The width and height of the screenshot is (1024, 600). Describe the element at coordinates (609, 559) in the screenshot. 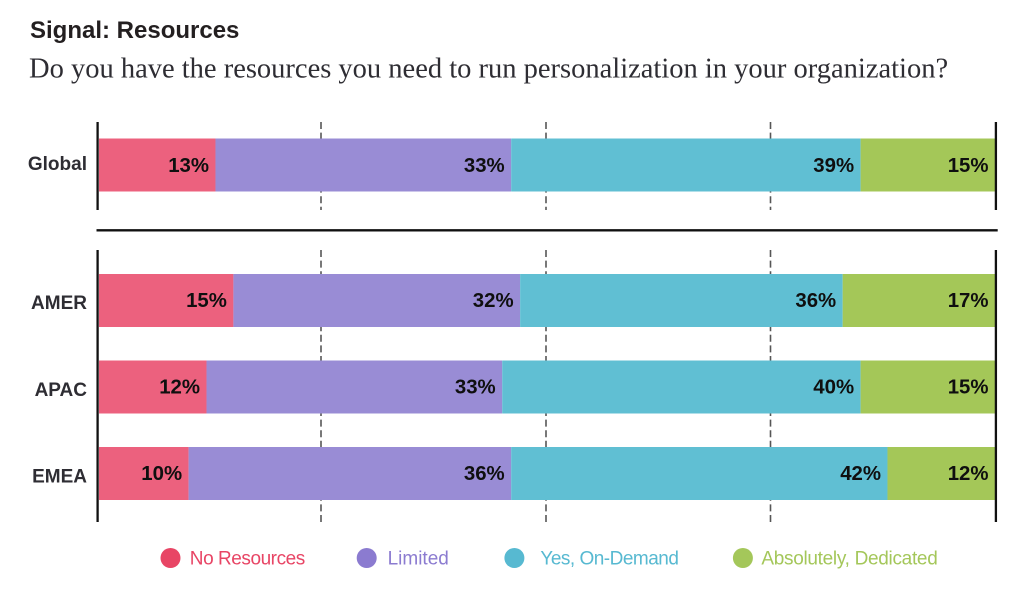

I see `svg-text: Yes, On-Demand` at that location.